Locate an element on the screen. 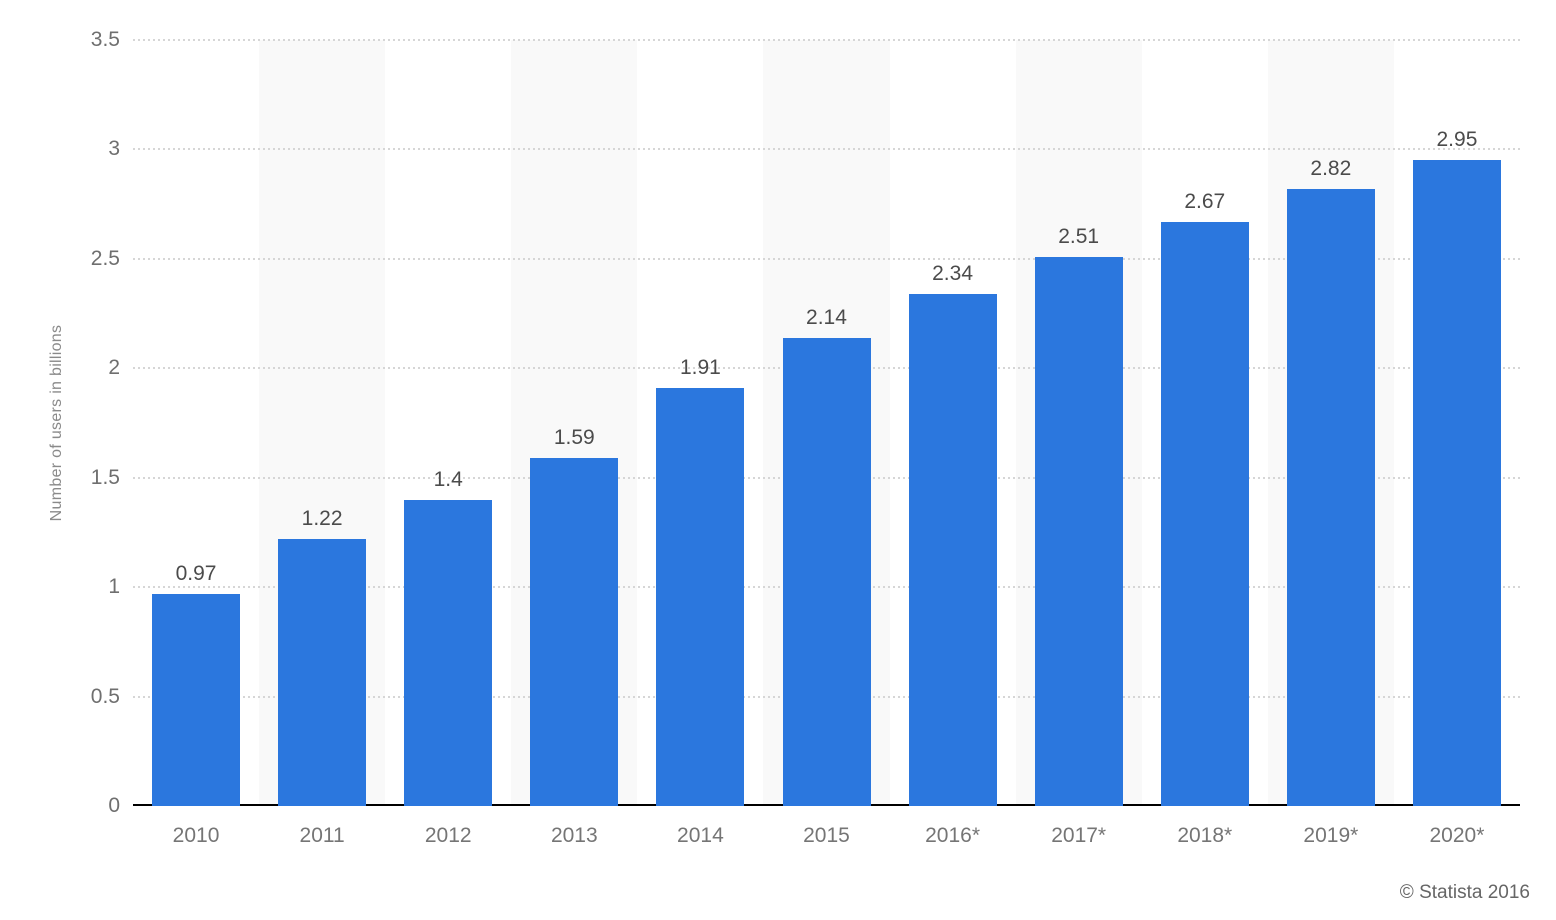  bar-value-label: 2.67 is located at coordinates (1205, 201).